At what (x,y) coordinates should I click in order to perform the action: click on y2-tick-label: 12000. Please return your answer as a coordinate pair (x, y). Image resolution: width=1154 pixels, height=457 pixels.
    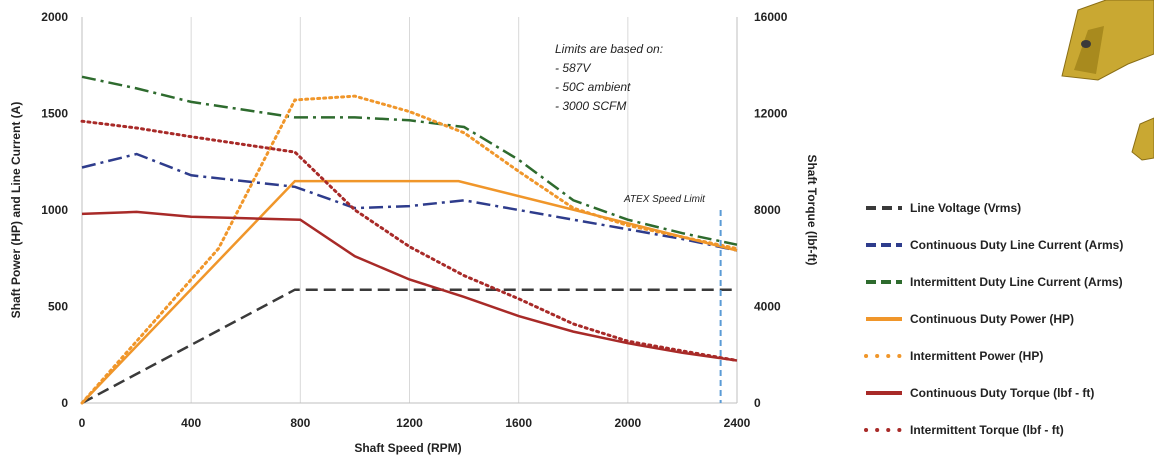
    Looking at the image, I should click on (771, 114).